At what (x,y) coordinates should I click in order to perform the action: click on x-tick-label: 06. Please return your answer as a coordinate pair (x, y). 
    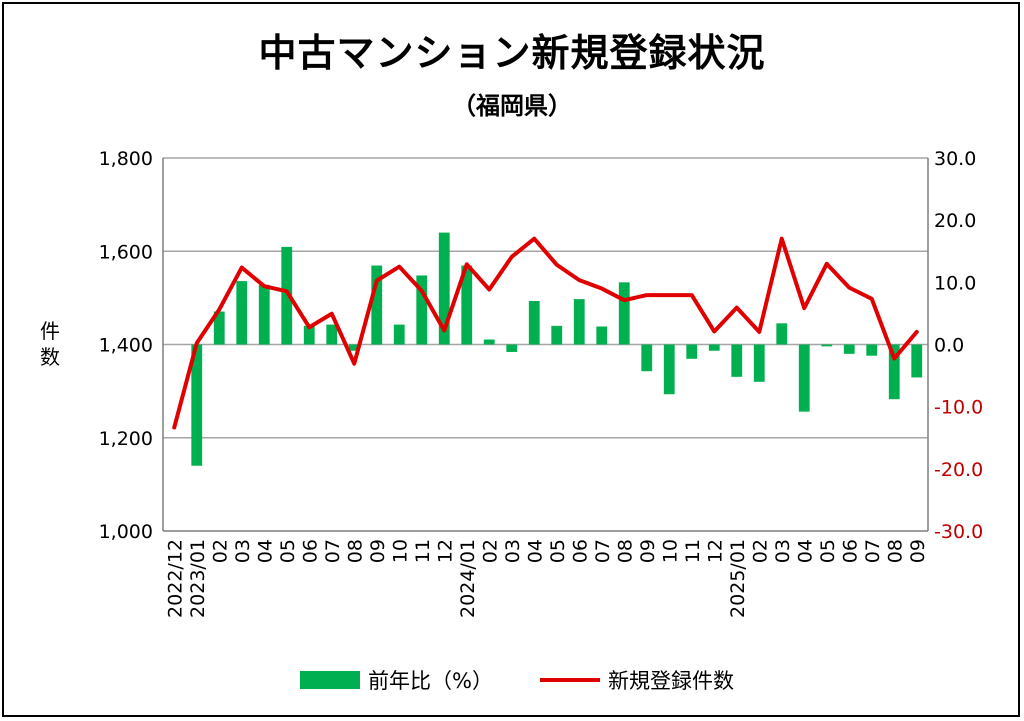
    Looking at the image, I should click on (310, 551).